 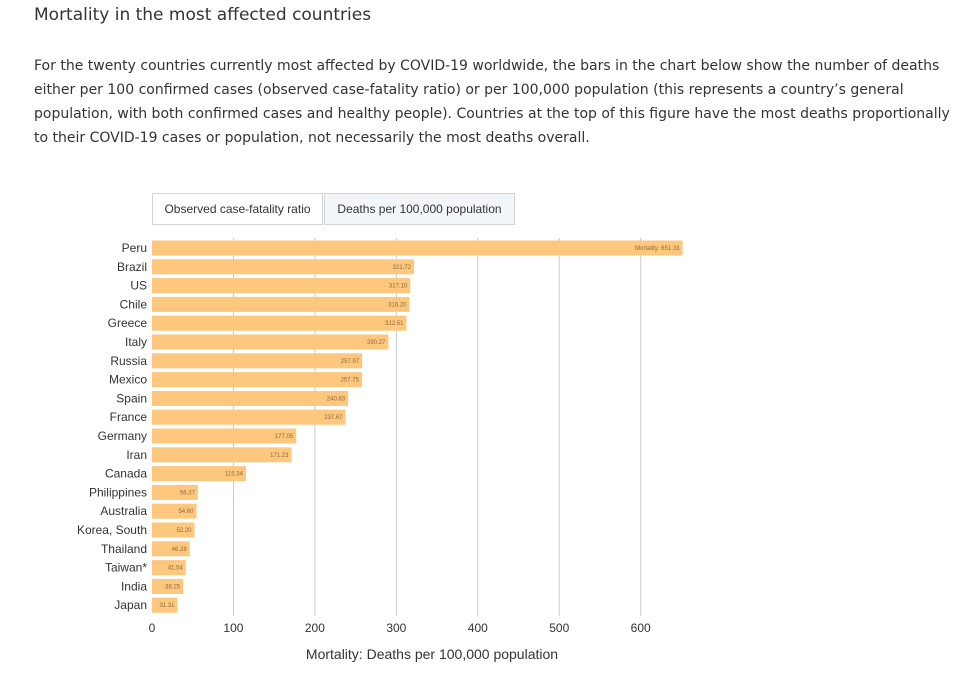 What do you see at coordinates (350, 362) in the screenshot?
I see `bar-data-label: 257.97` at bounding box center [350, 362].